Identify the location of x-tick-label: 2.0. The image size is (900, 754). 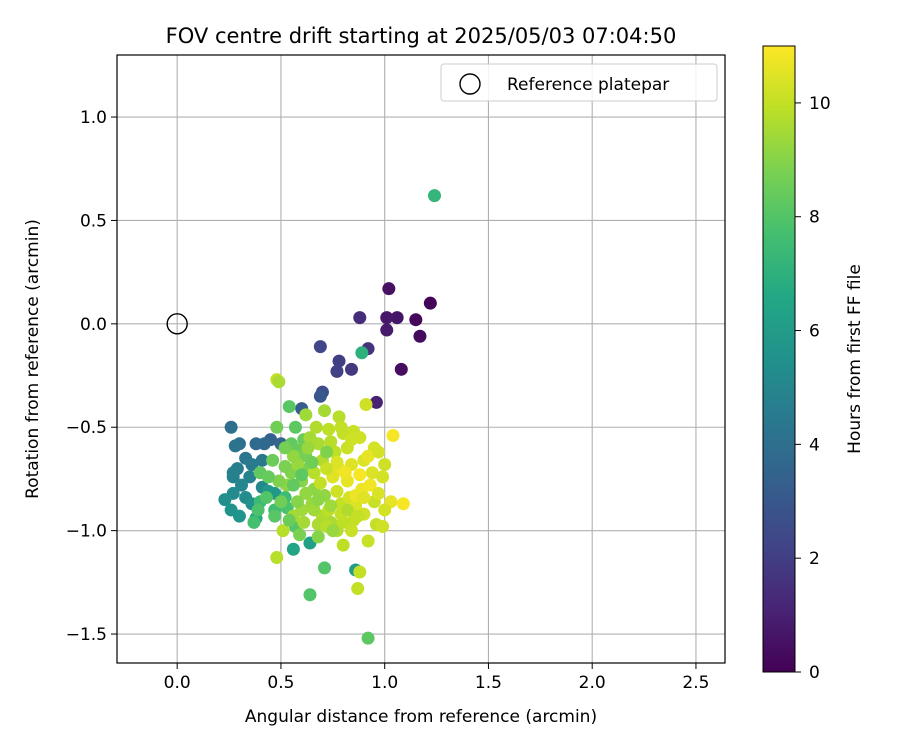
(592, 683).